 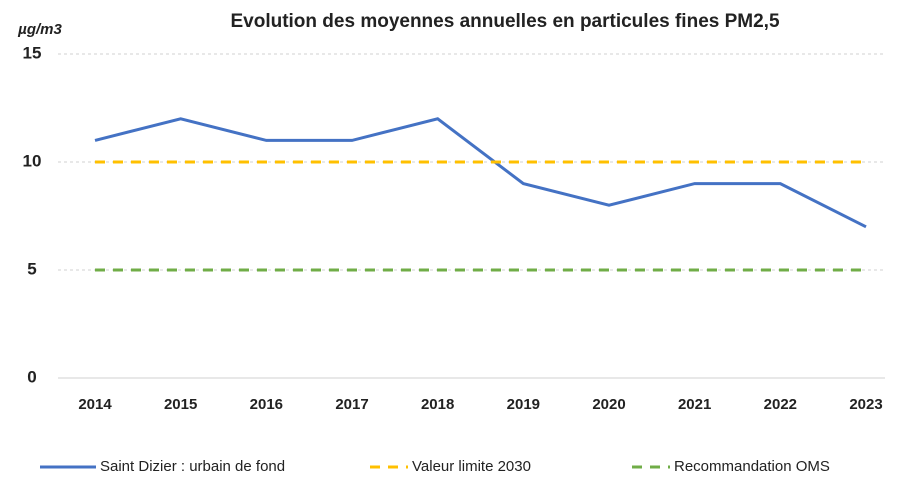 What do you see at coordinates (32, 160) in the screenshot?
I see `y-tick-label: 10` at bounding box center [32, 160].